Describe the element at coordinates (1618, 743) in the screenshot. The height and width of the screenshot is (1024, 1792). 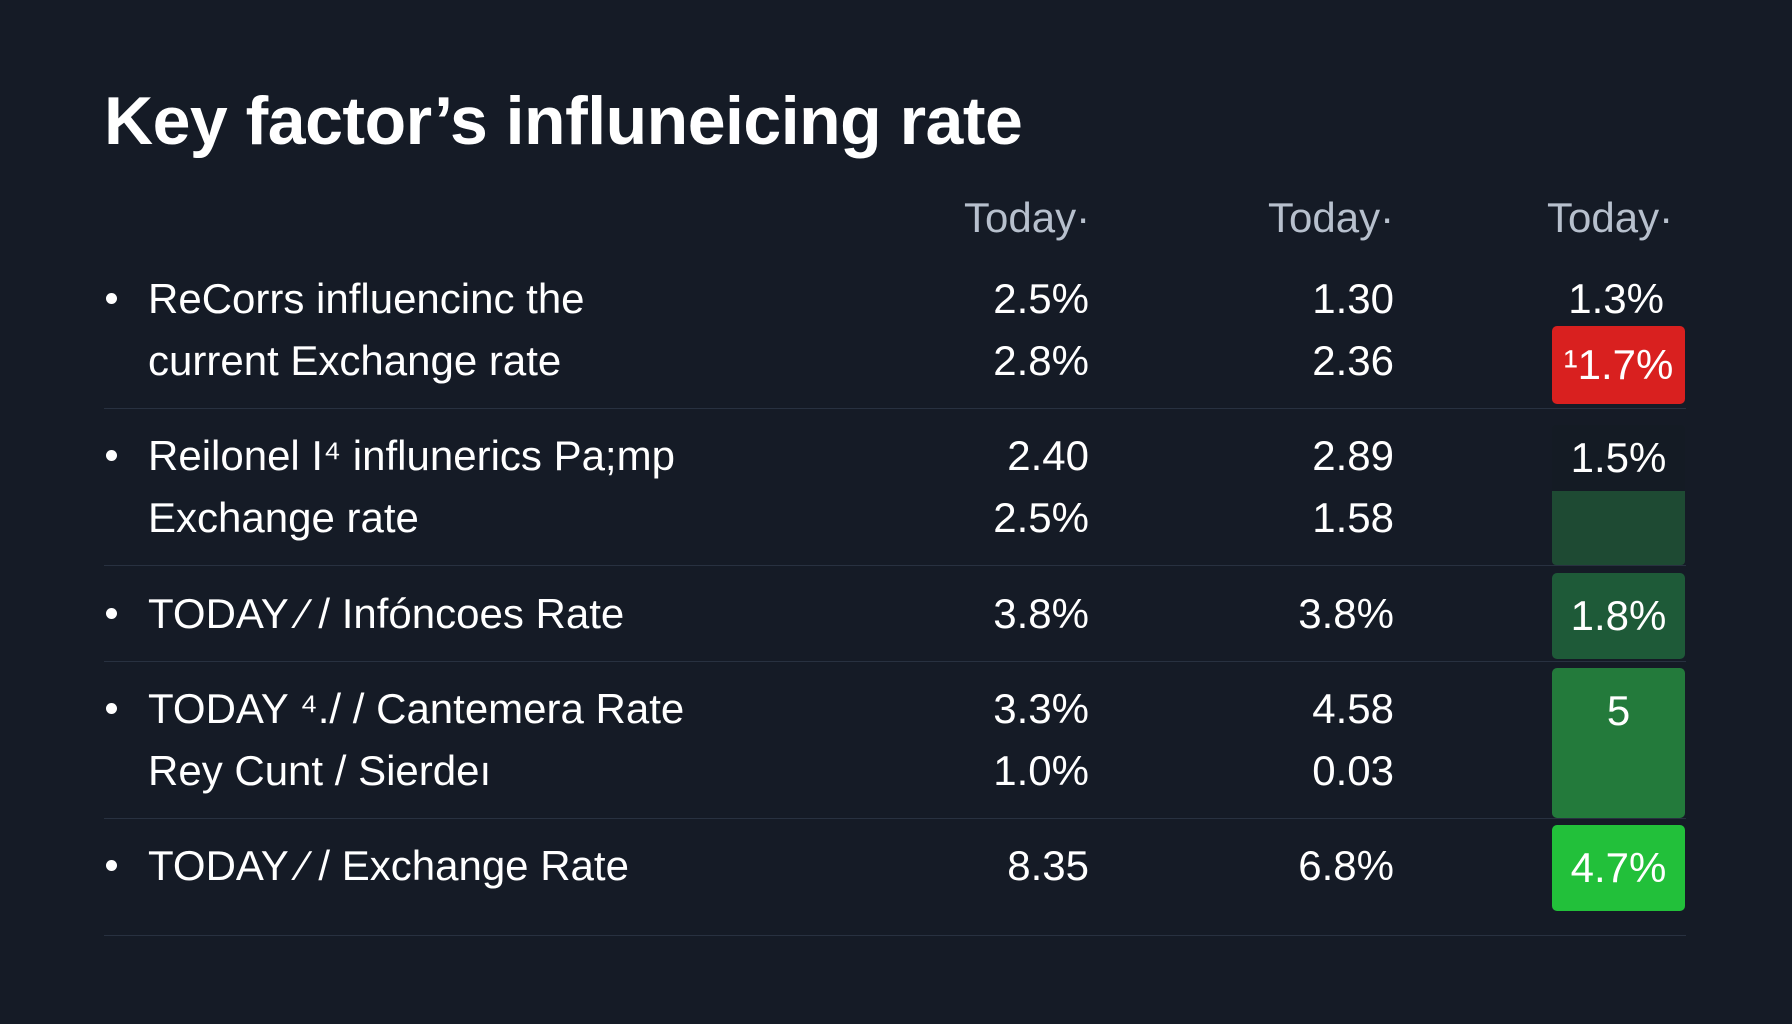
I see `status-badge-mid-green: 5` at that location.